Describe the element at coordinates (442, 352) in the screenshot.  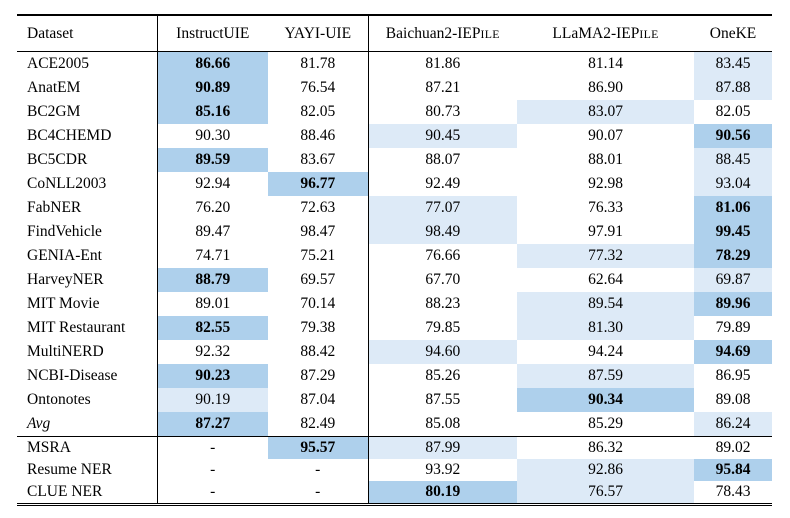
I see `value-cell: 94.60` at that location.